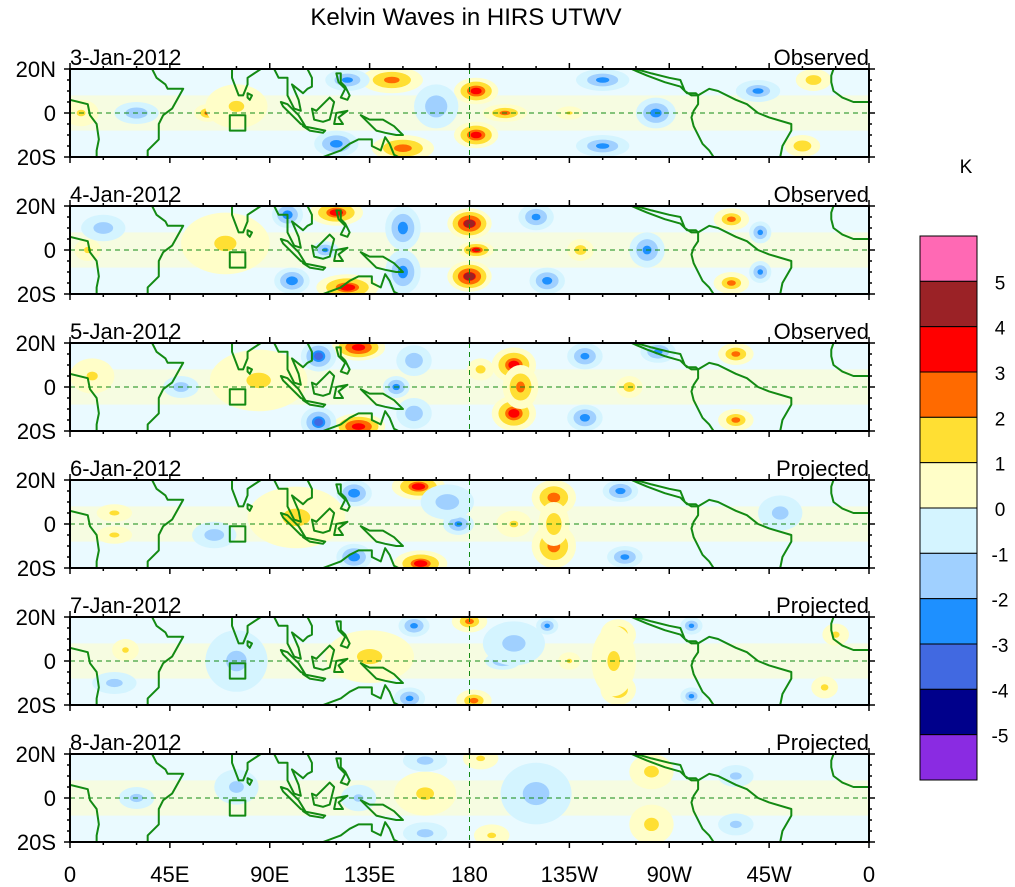  I want to click on panel-status-label: Observed, so click(821, 57).